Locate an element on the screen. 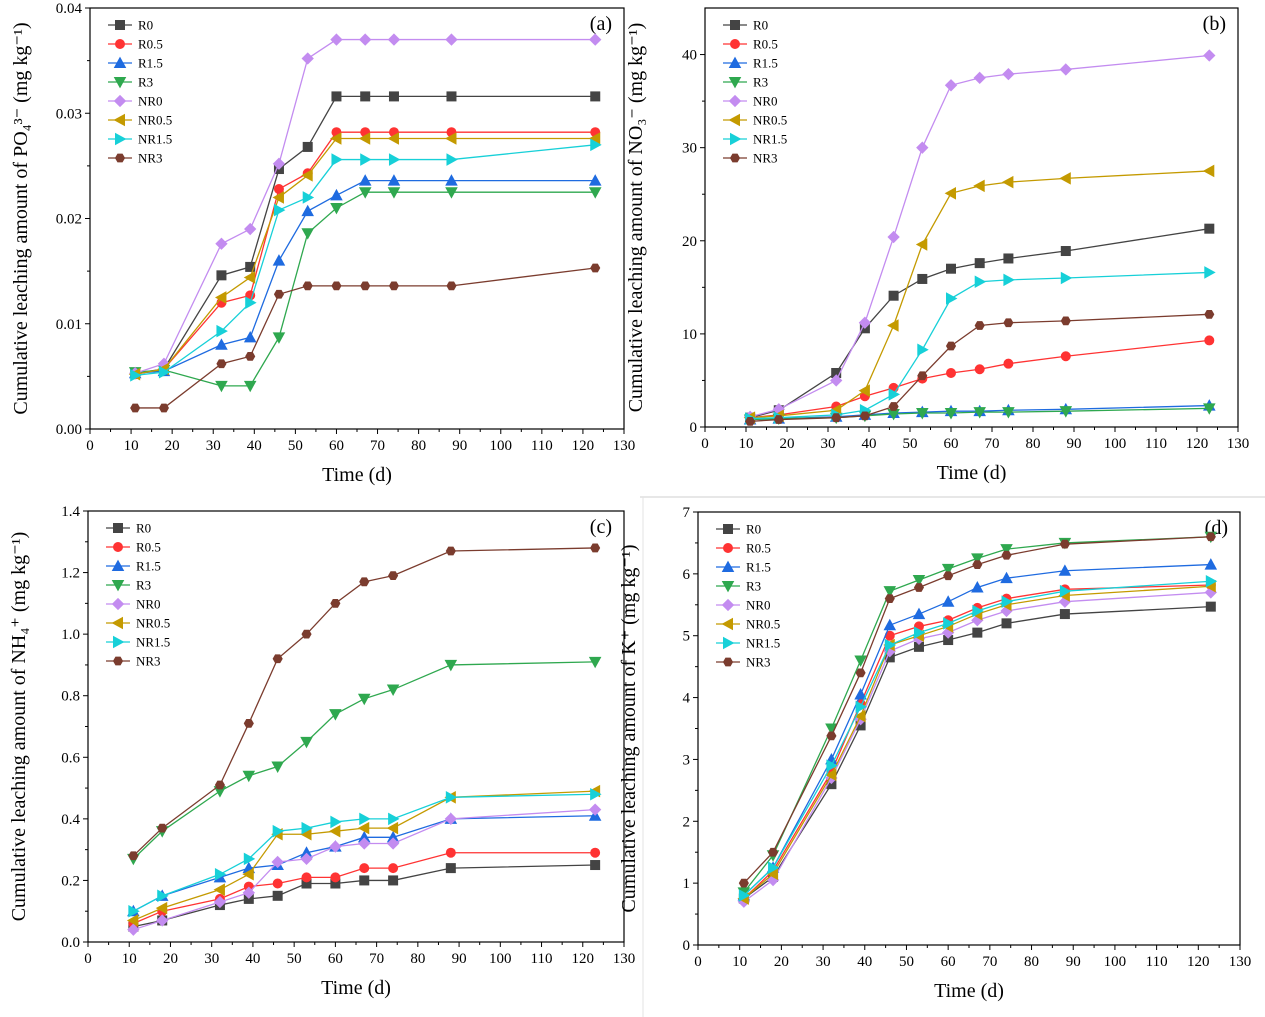 The height and width of the screenshot is (1017, 1265). y-tick-label: 3 is located at coordinates (687, 760).